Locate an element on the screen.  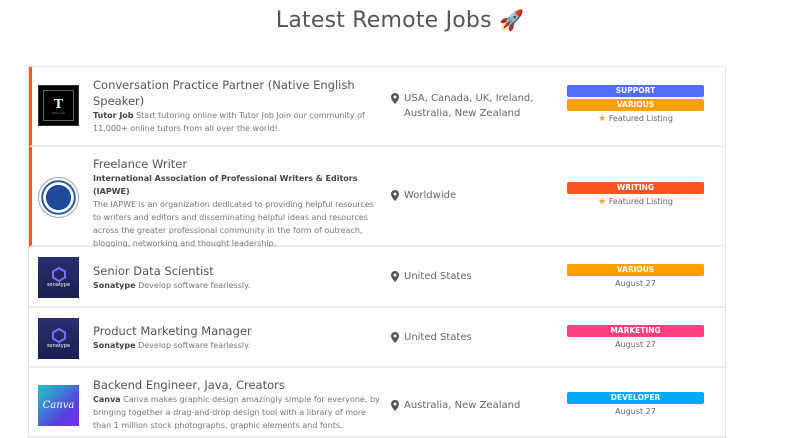
job-location: Australia, New Zealand is located at coordinates (466, 405).